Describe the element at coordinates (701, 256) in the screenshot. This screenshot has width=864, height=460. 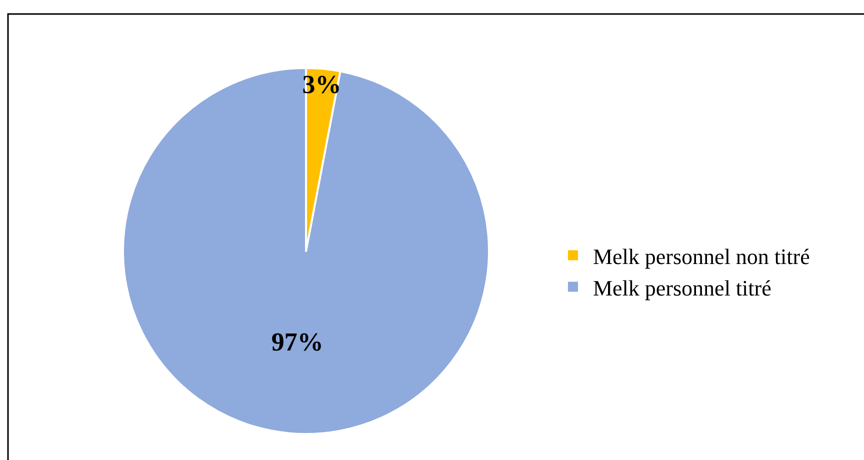
I see `legend-label: Melk personnel non titré` at that location.